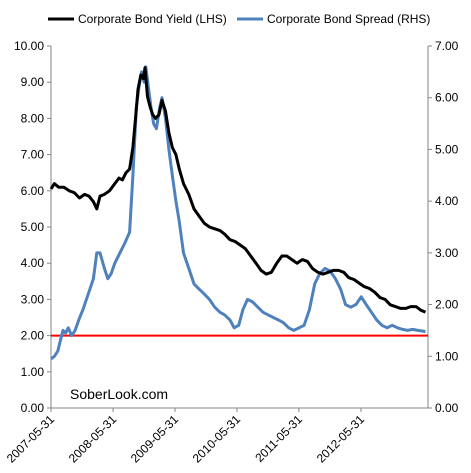 This screenshot has height=473, width=471. I want to click on right-tick-label: 5.00, so click(447, 149).